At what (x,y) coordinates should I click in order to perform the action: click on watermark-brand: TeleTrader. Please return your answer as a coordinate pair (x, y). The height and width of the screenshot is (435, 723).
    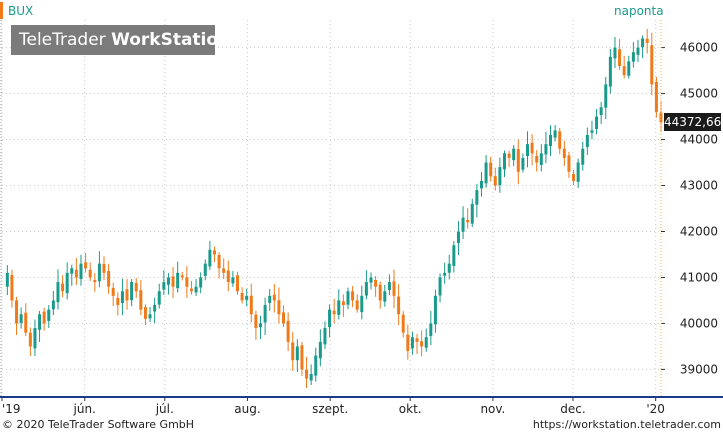
    Looking at the image, I should click on (62, 40).